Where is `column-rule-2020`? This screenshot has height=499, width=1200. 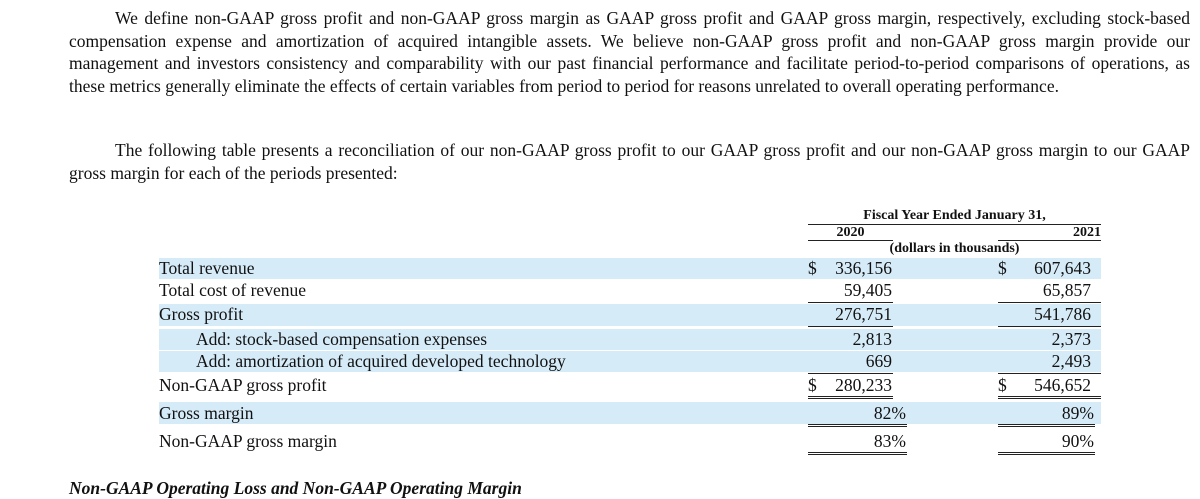
column-rule-2020 is located at coordinates (850, 240).